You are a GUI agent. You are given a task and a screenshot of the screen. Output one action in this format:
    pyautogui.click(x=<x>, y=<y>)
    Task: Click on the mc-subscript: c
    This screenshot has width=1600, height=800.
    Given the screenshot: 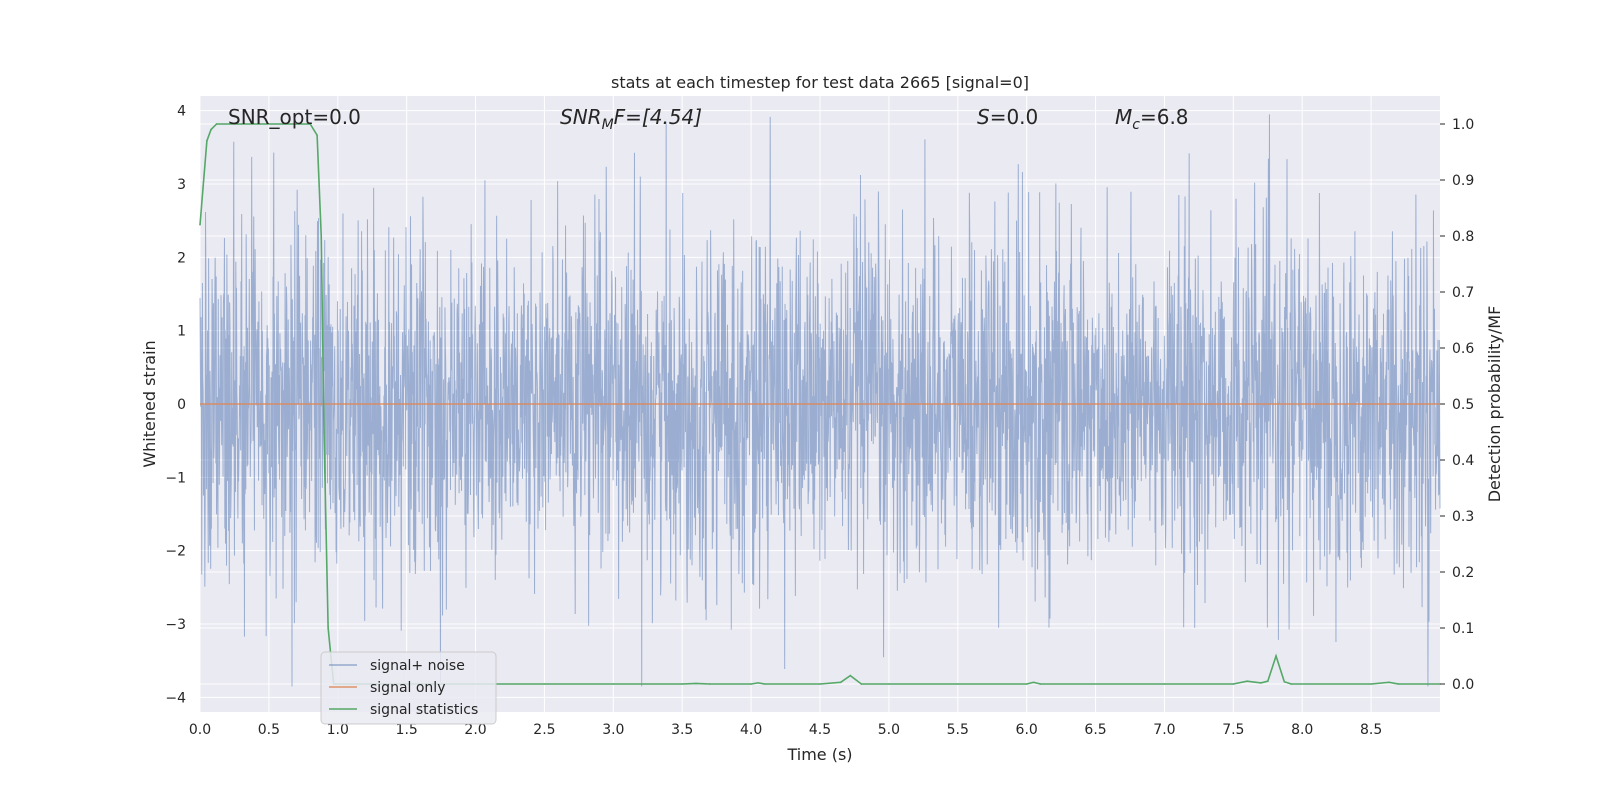 What is the action you would take?
    pyautogui.click(x=1136, y=125)
    